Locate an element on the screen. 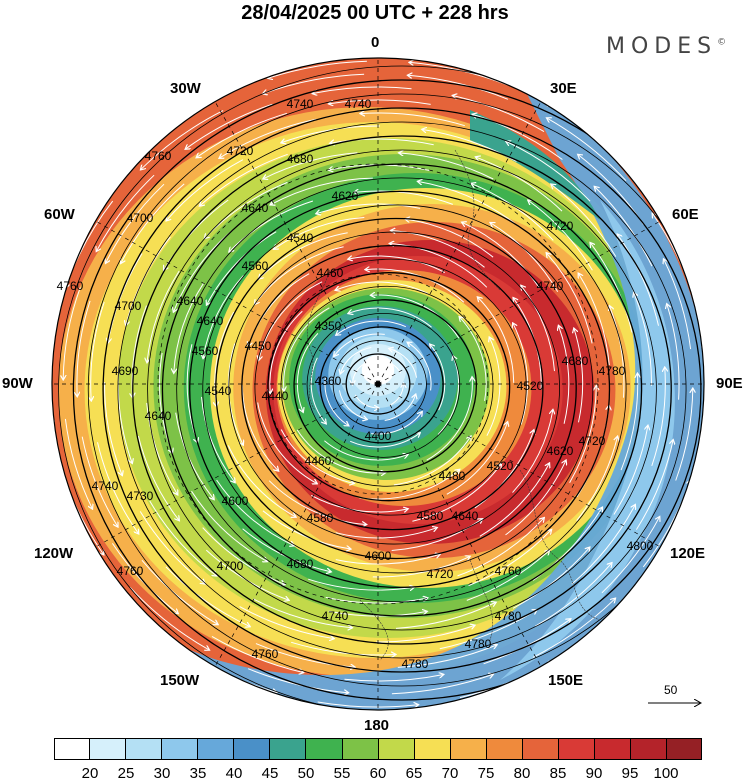 The height and width of the screenshot is (782, 750). colorbar-label: 85 is located at coordinates (558, 773).